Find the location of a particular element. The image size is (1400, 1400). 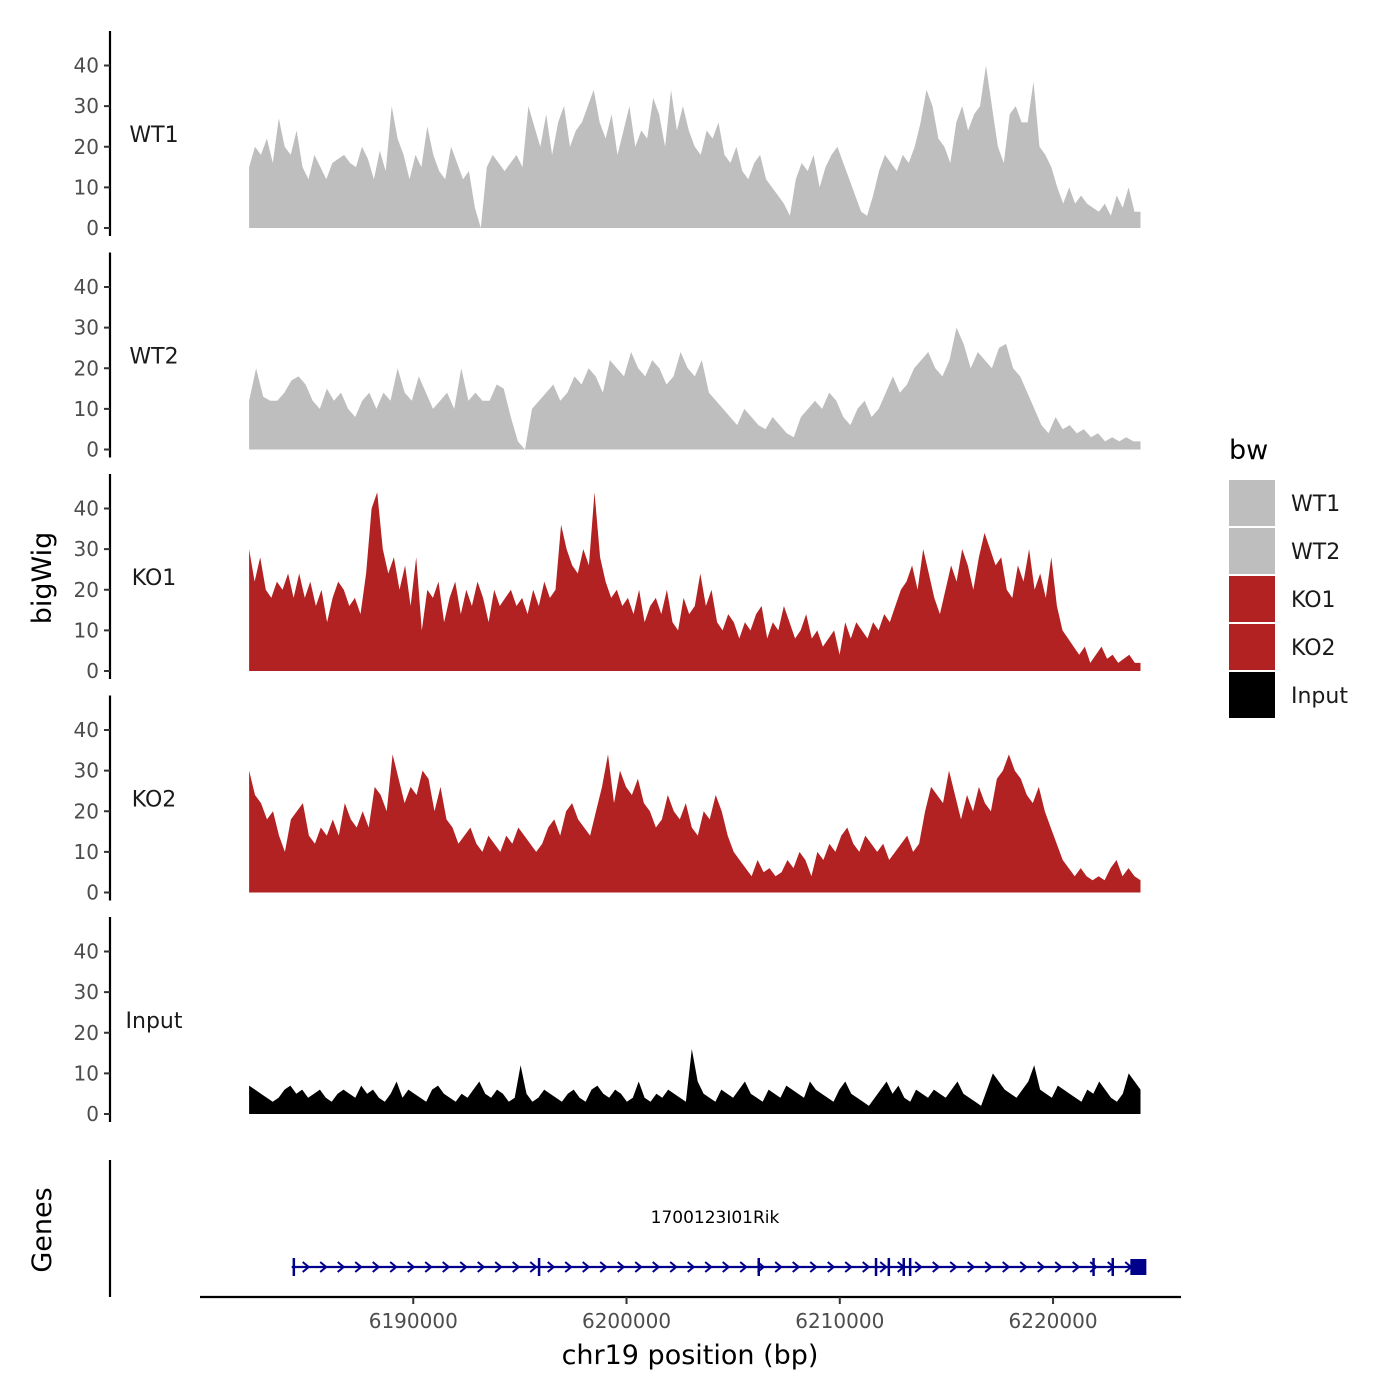

x-tick-label: 6210000 is located at coordinates (839, 1321).